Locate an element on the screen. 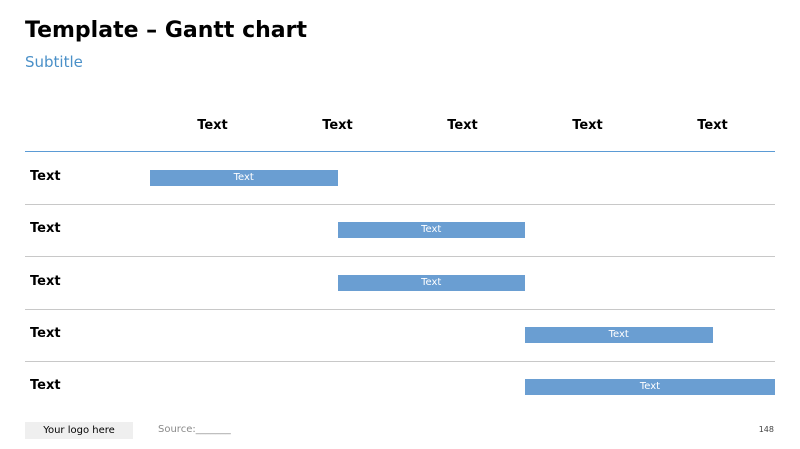 This screenshot has width=800, height=449. header-divider is located at coordinates (400, 151).